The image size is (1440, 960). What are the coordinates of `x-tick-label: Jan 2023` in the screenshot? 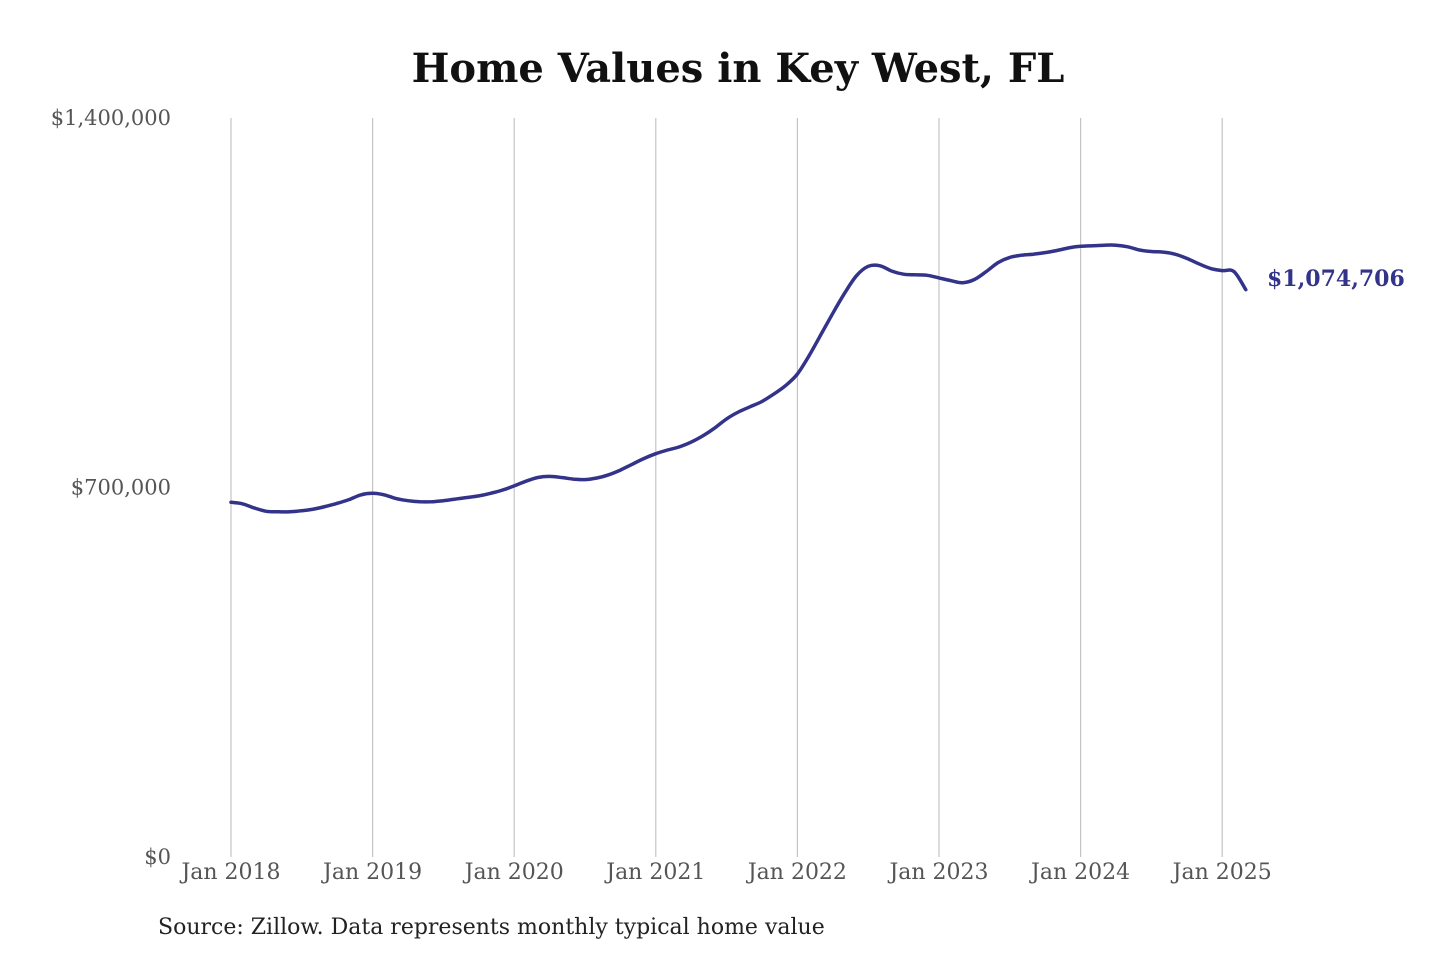 It's located at (937, 872).